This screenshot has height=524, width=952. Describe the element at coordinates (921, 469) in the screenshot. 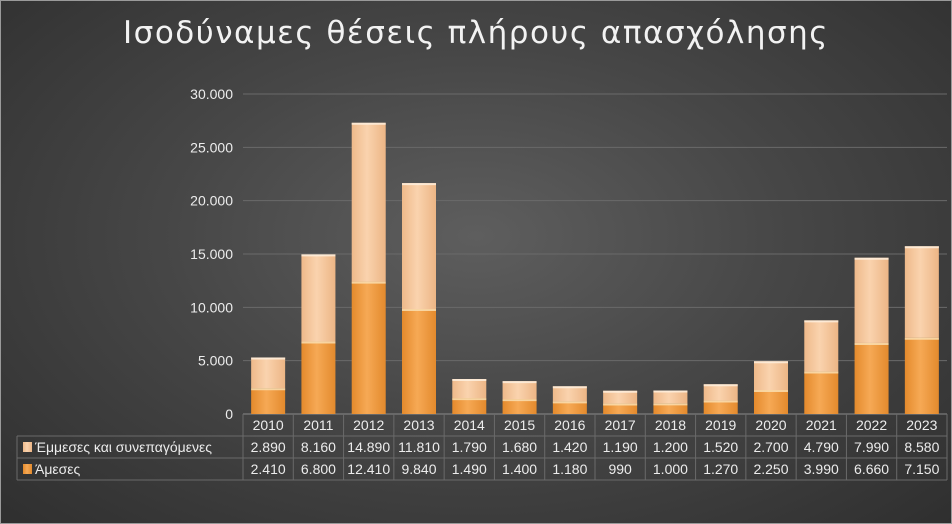

I see `data-label: 7.150` at that location.